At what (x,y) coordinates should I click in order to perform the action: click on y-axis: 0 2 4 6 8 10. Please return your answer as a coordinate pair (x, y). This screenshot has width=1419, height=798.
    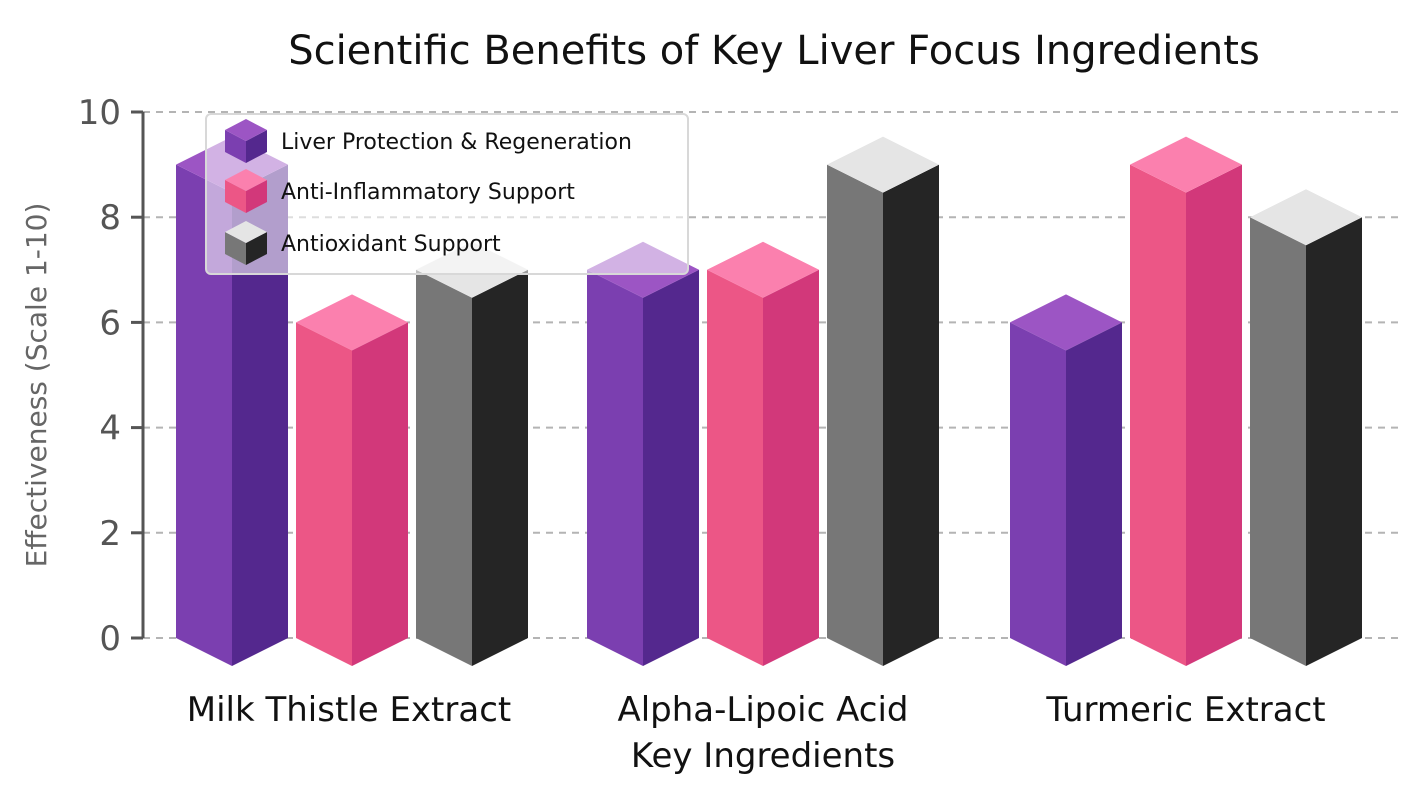
    Looking at the image, I should click on (111, 376).